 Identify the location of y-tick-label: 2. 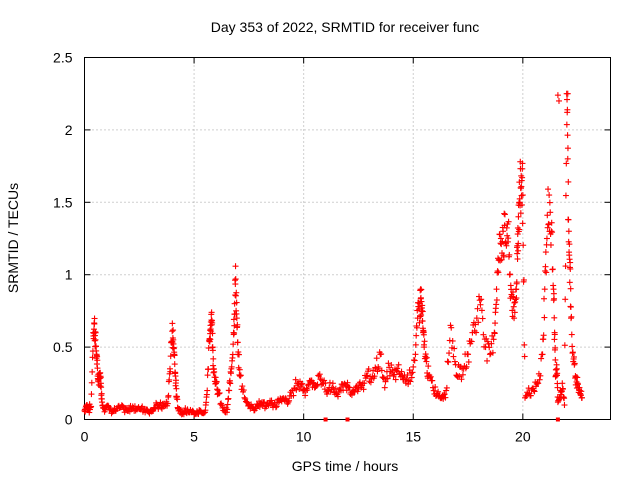
(69, 130).